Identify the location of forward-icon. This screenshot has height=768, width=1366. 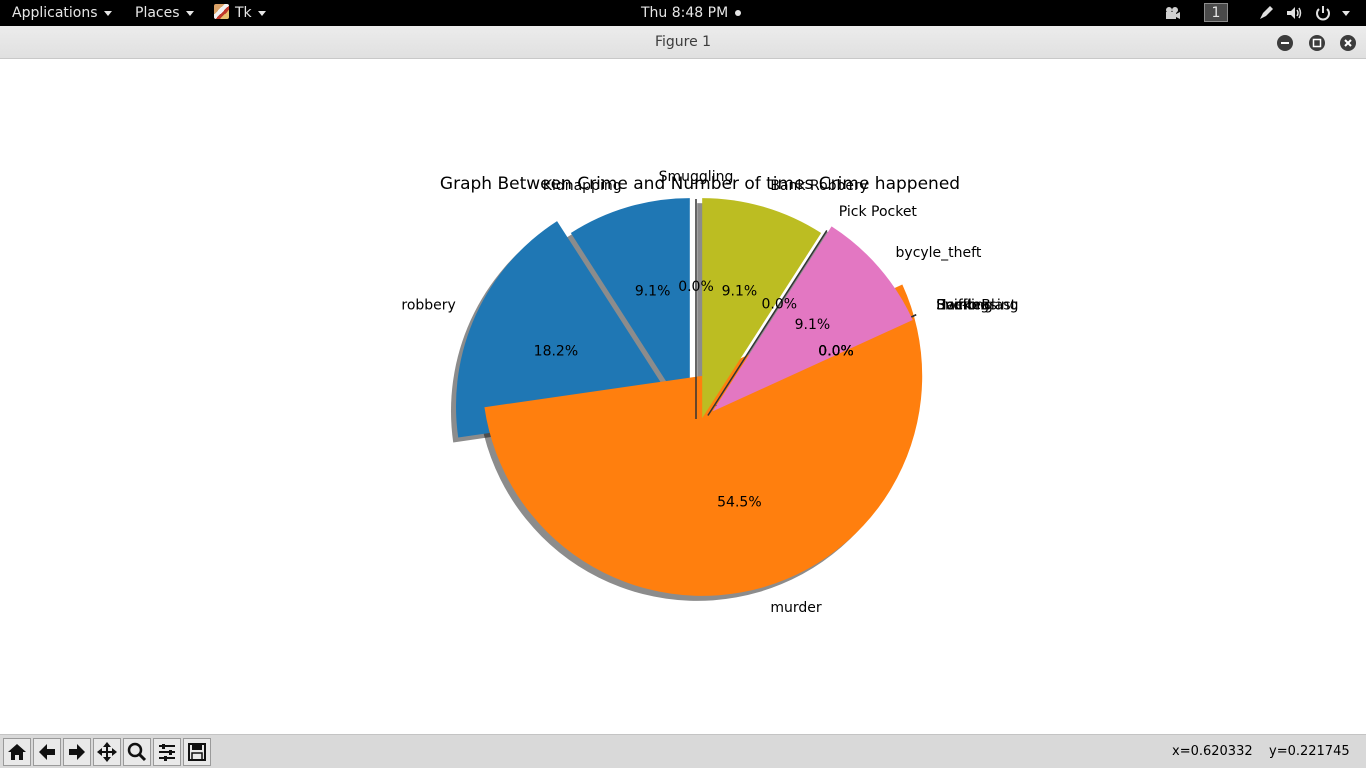
(77, 752).